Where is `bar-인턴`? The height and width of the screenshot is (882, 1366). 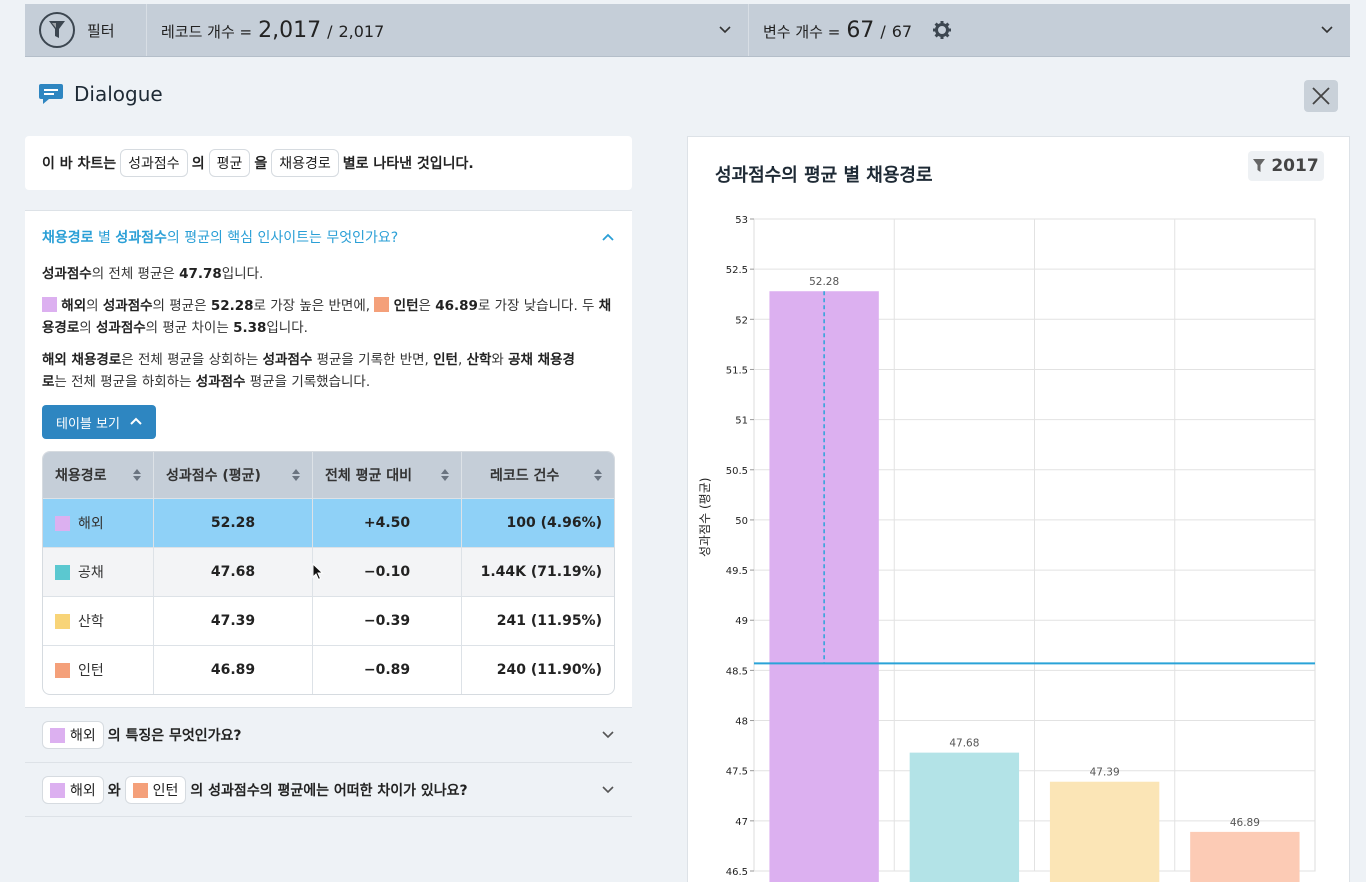
bar-인턴 is located at coordinates (1245, 856).